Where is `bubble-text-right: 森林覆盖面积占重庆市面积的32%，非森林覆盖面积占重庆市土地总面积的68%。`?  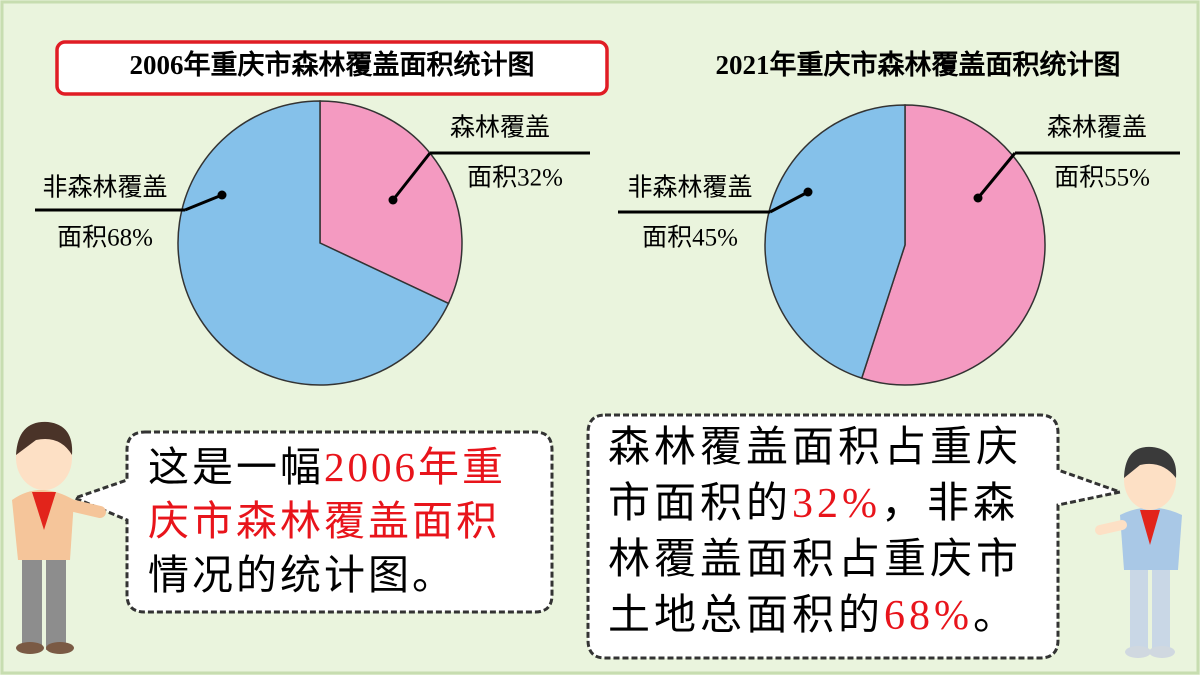 bubble-text-right: 森林覆盖面积占重庆市面积的32%，非森林覆盖面积占重庆市土地总面积的68%。 is located at coordinates (828, 532).